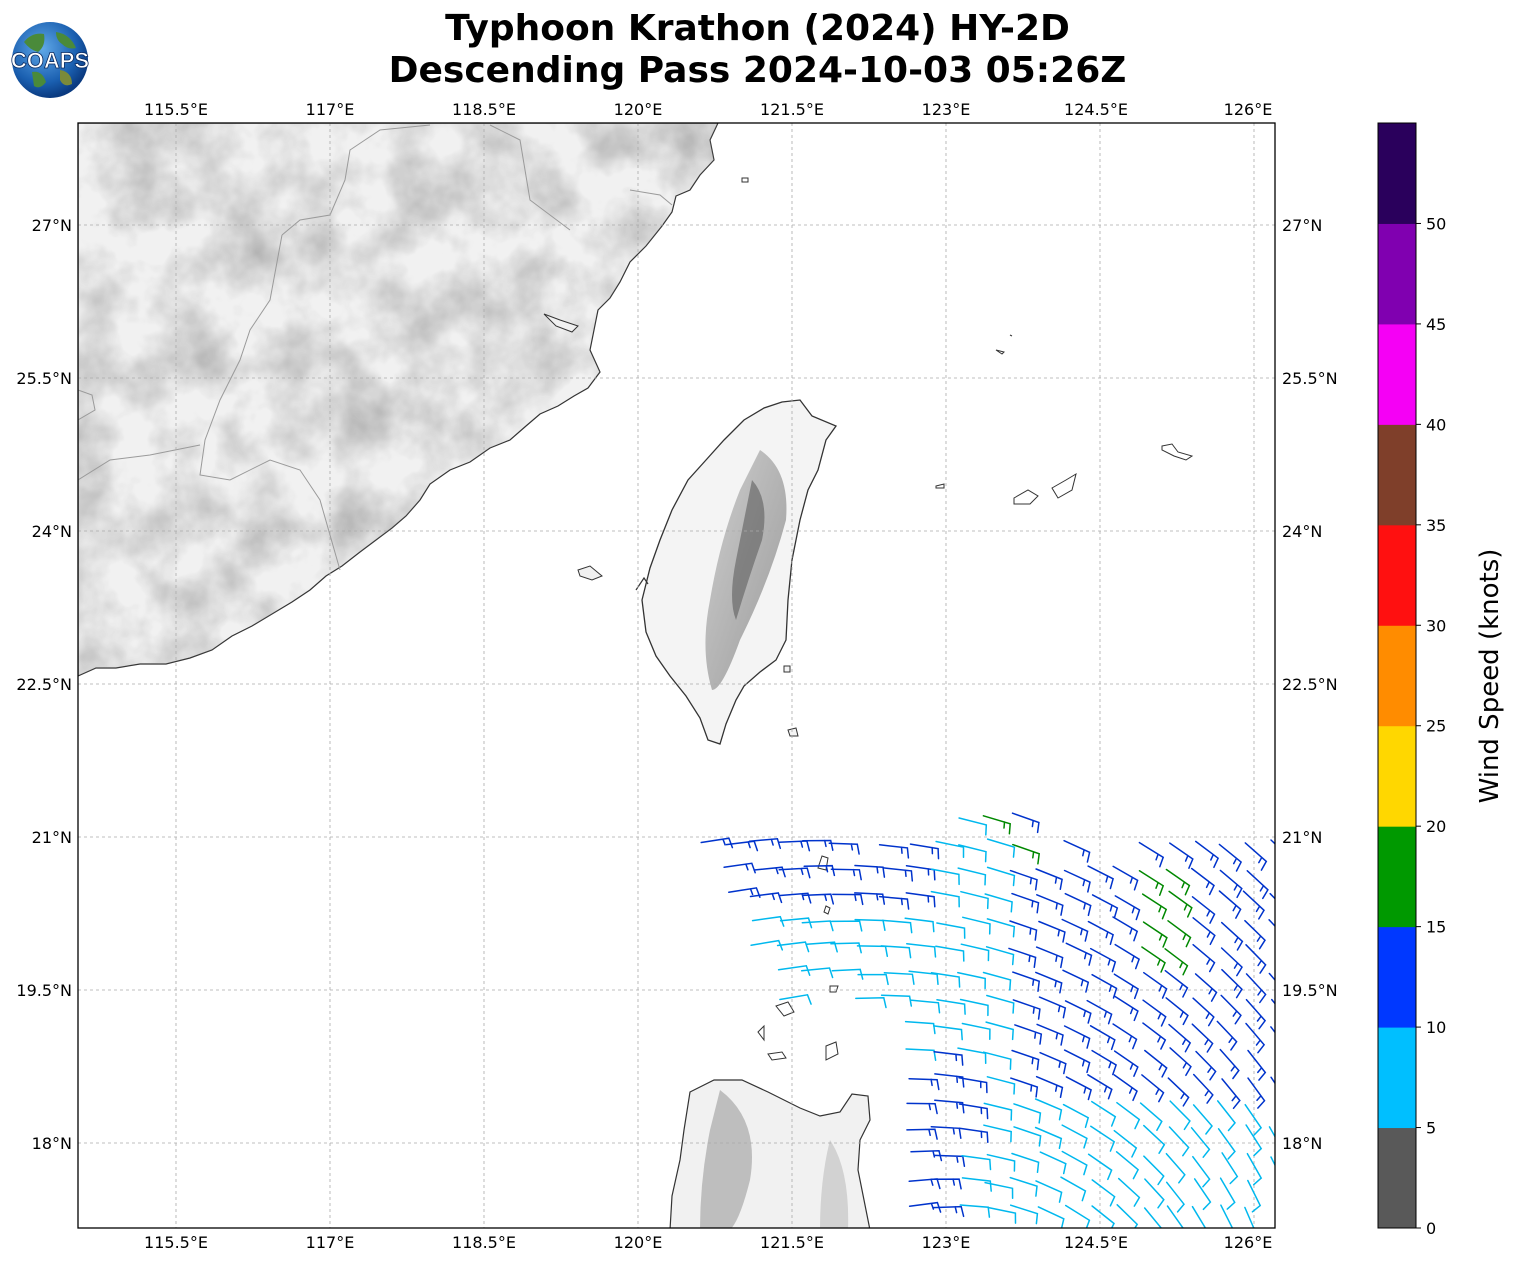  What do you see at coordinates (330, 109) in the screenshot?
I see `lon-tick-label: 117°E` at bounding box center [330, 109].